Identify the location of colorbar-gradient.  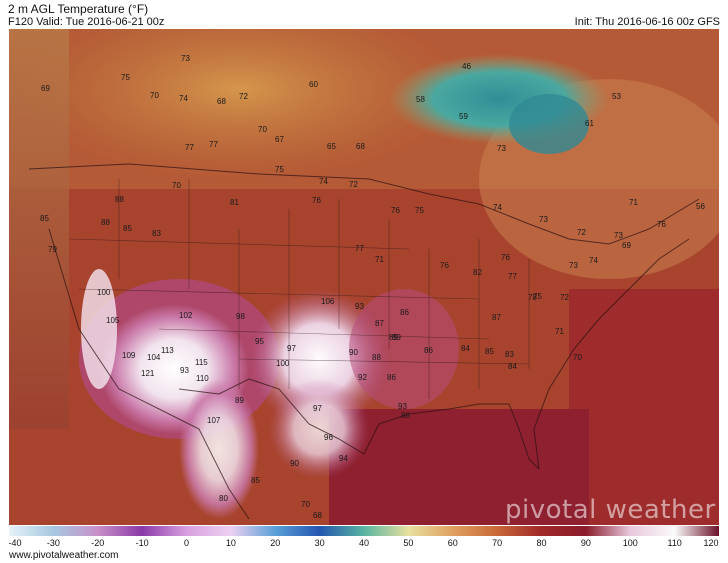
(364, 531).